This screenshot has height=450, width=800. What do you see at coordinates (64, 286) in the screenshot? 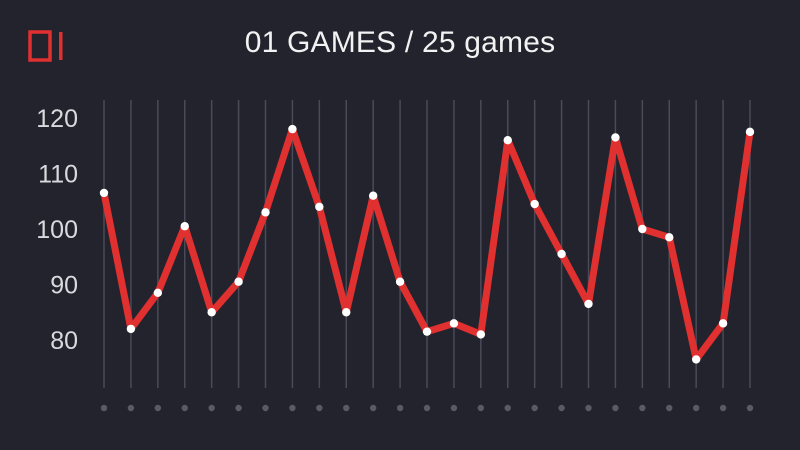
I see `y-tick-label: 90` at bounding box center [64, 286].